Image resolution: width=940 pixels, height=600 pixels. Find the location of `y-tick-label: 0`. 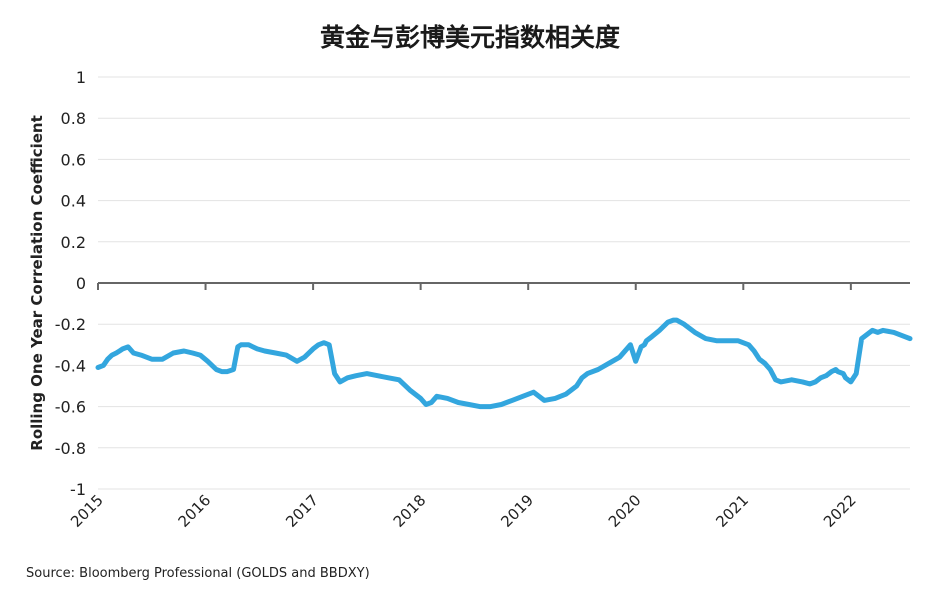

y-tick-label: 0 is located at coordinates (81, 283).